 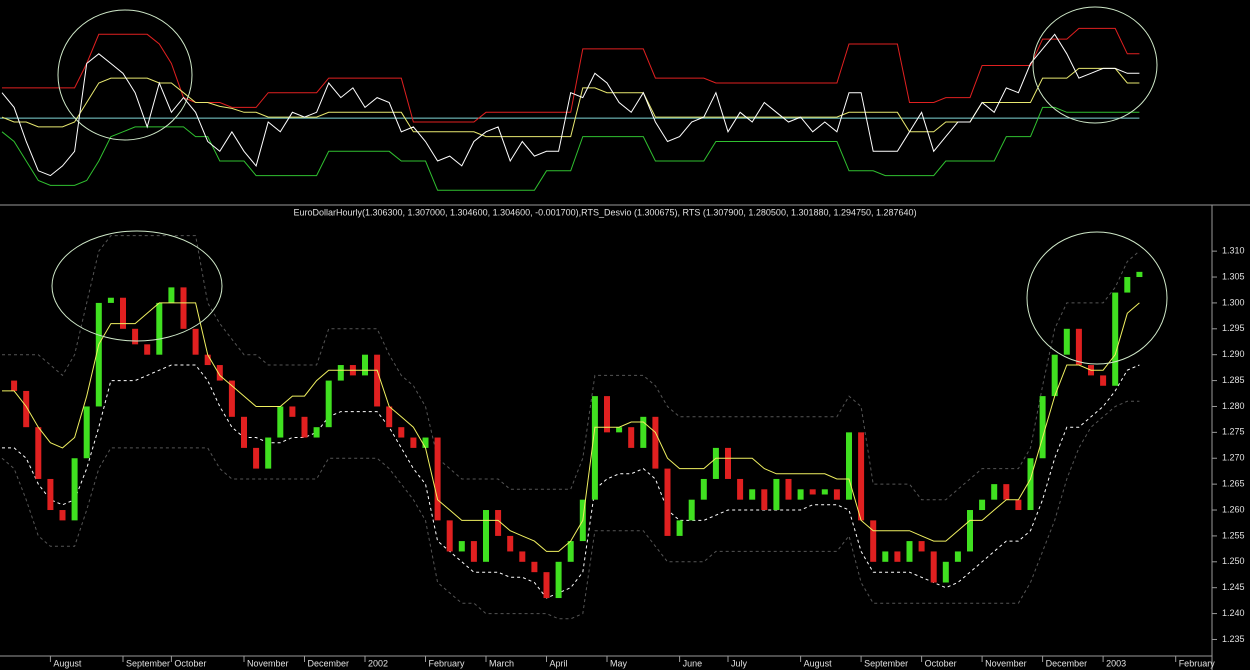 I want to click on y-tick-label: 1.235, so click(x=1233, y=639).